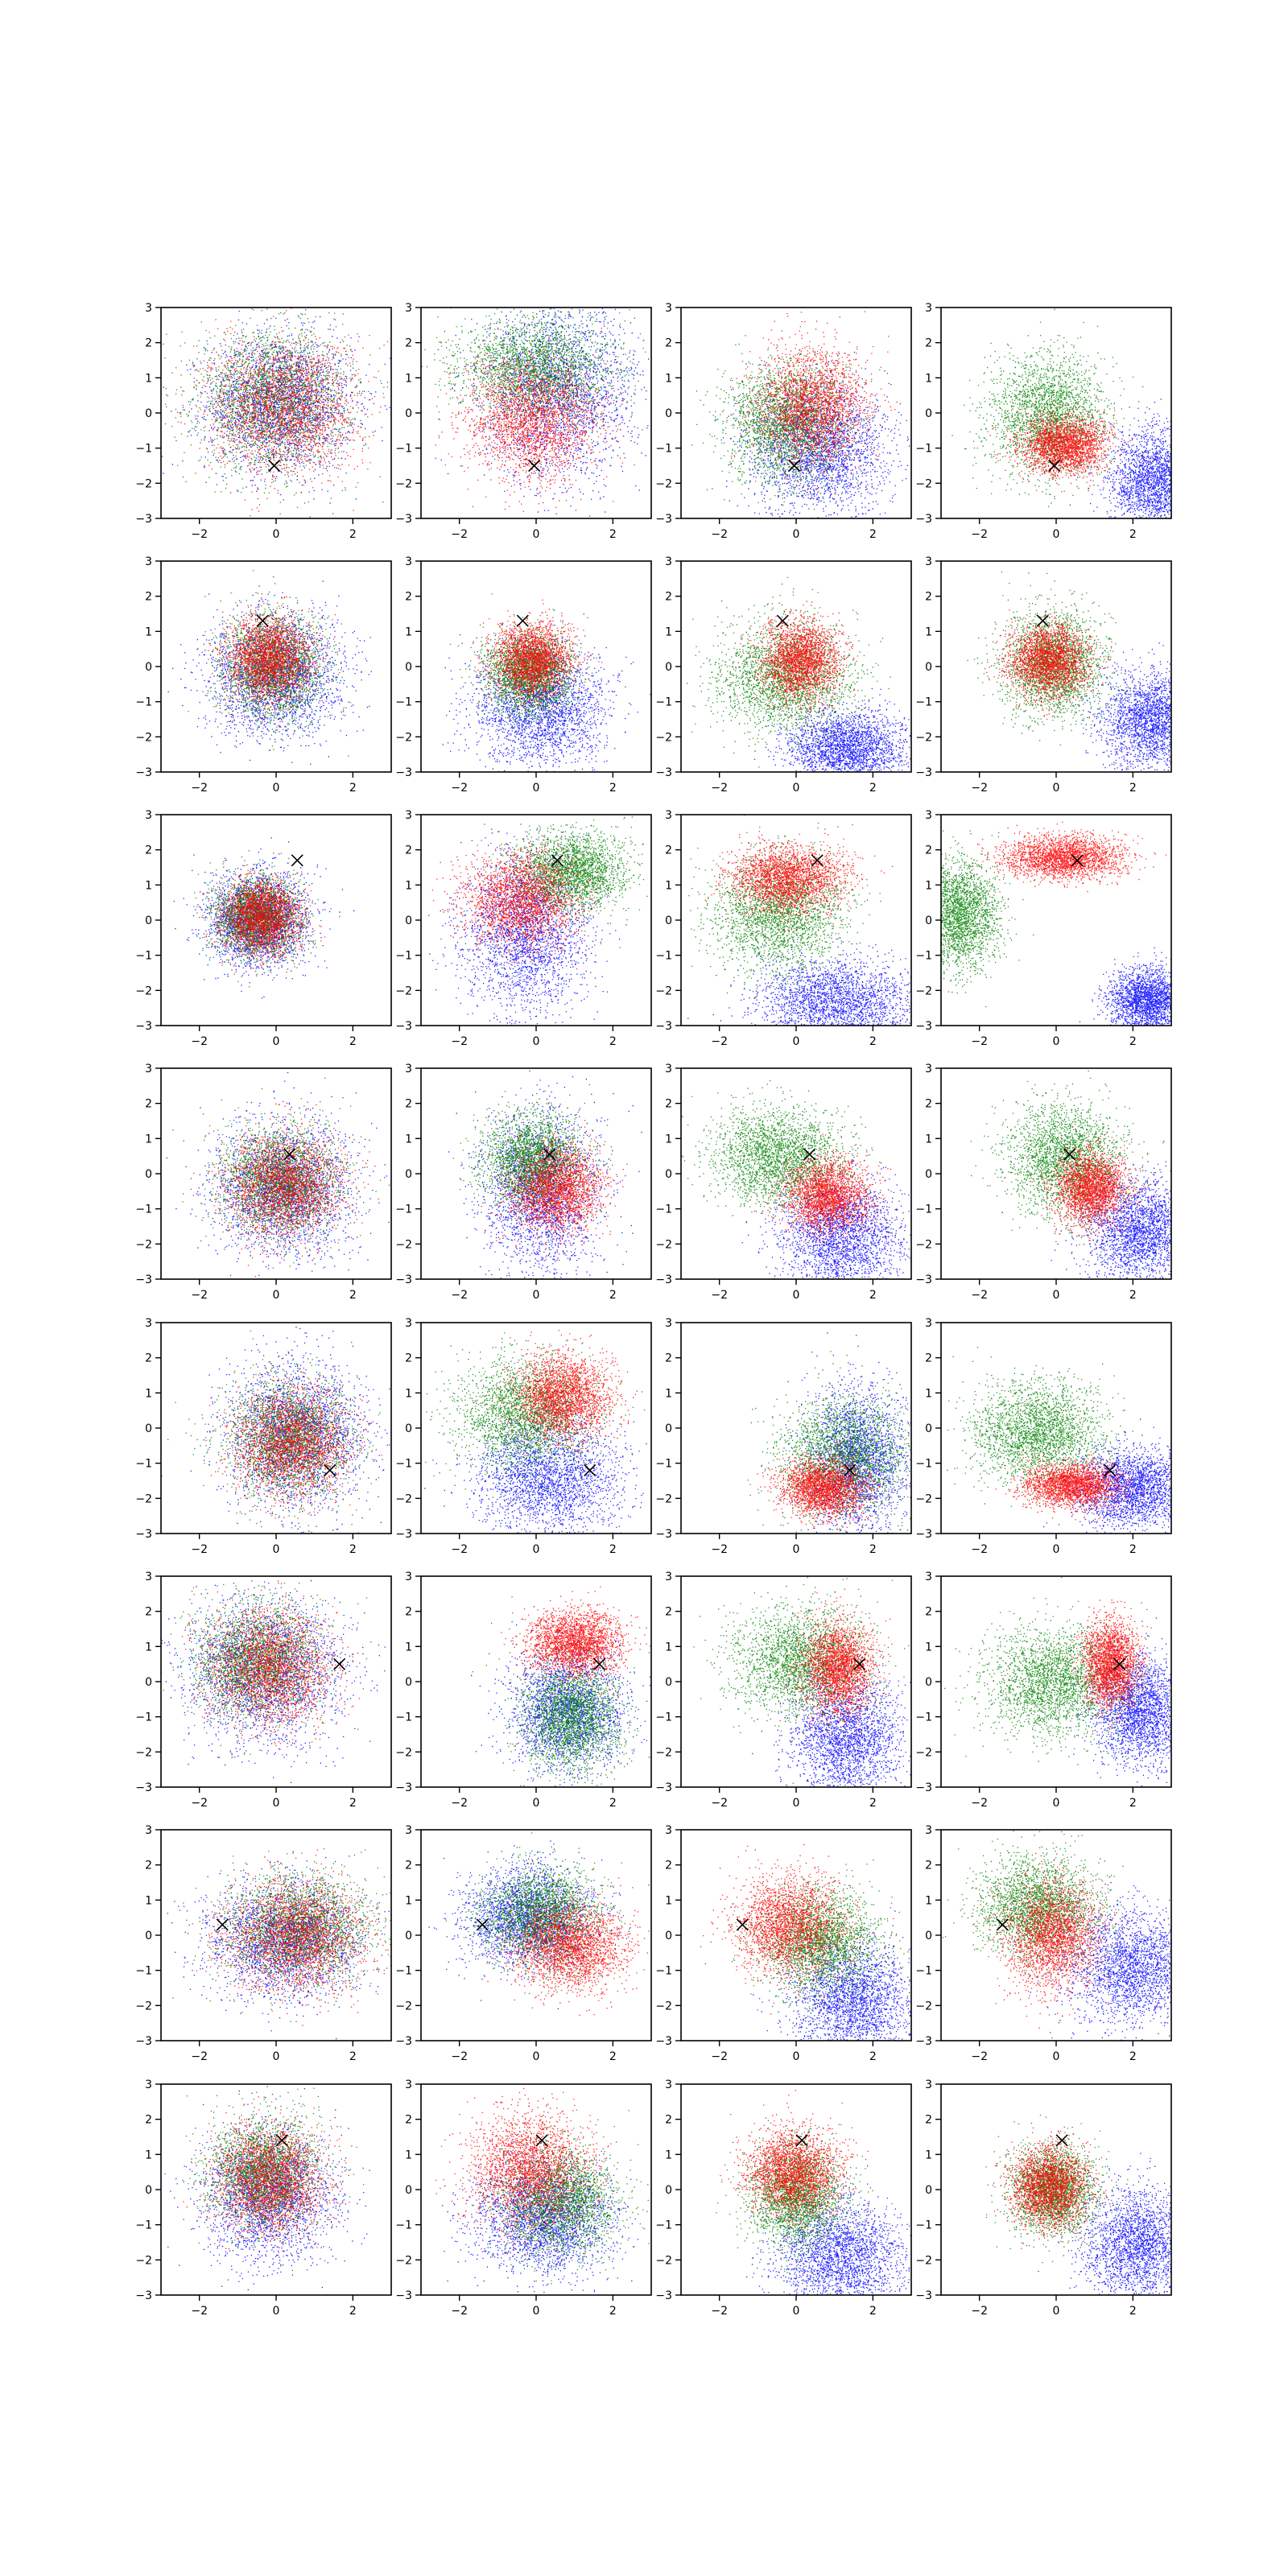  I want to click on data-points-blue, so click(278, 1945).